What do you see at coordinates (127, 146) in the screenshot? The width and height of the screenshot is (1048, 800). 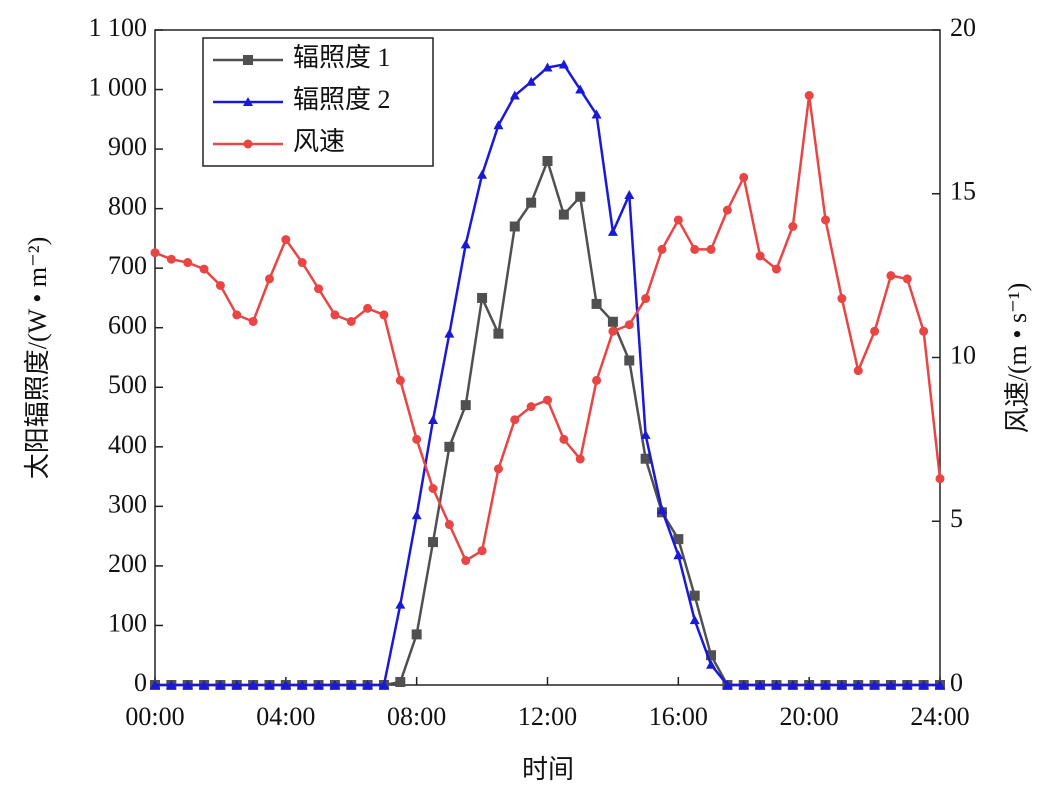 I see `y-tick-label: 900` at bounding box center [127, 146].